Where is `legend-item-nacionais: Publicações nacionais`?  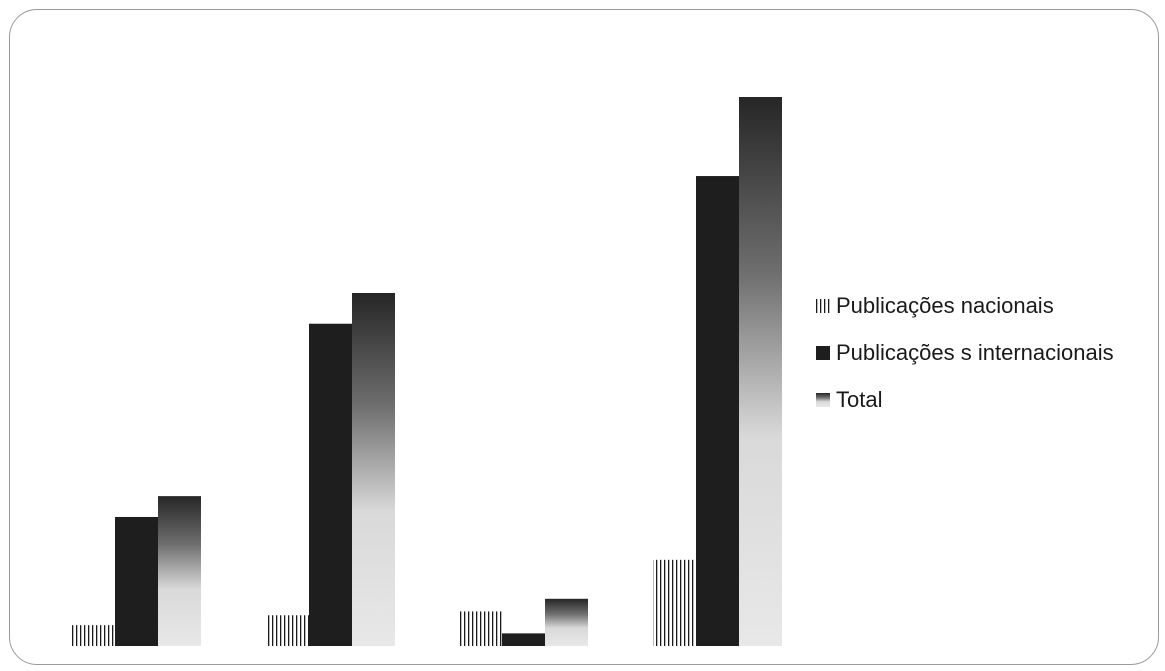 legend-item-nacionais: Publicações nacionais is located at coordinates (965, 305).